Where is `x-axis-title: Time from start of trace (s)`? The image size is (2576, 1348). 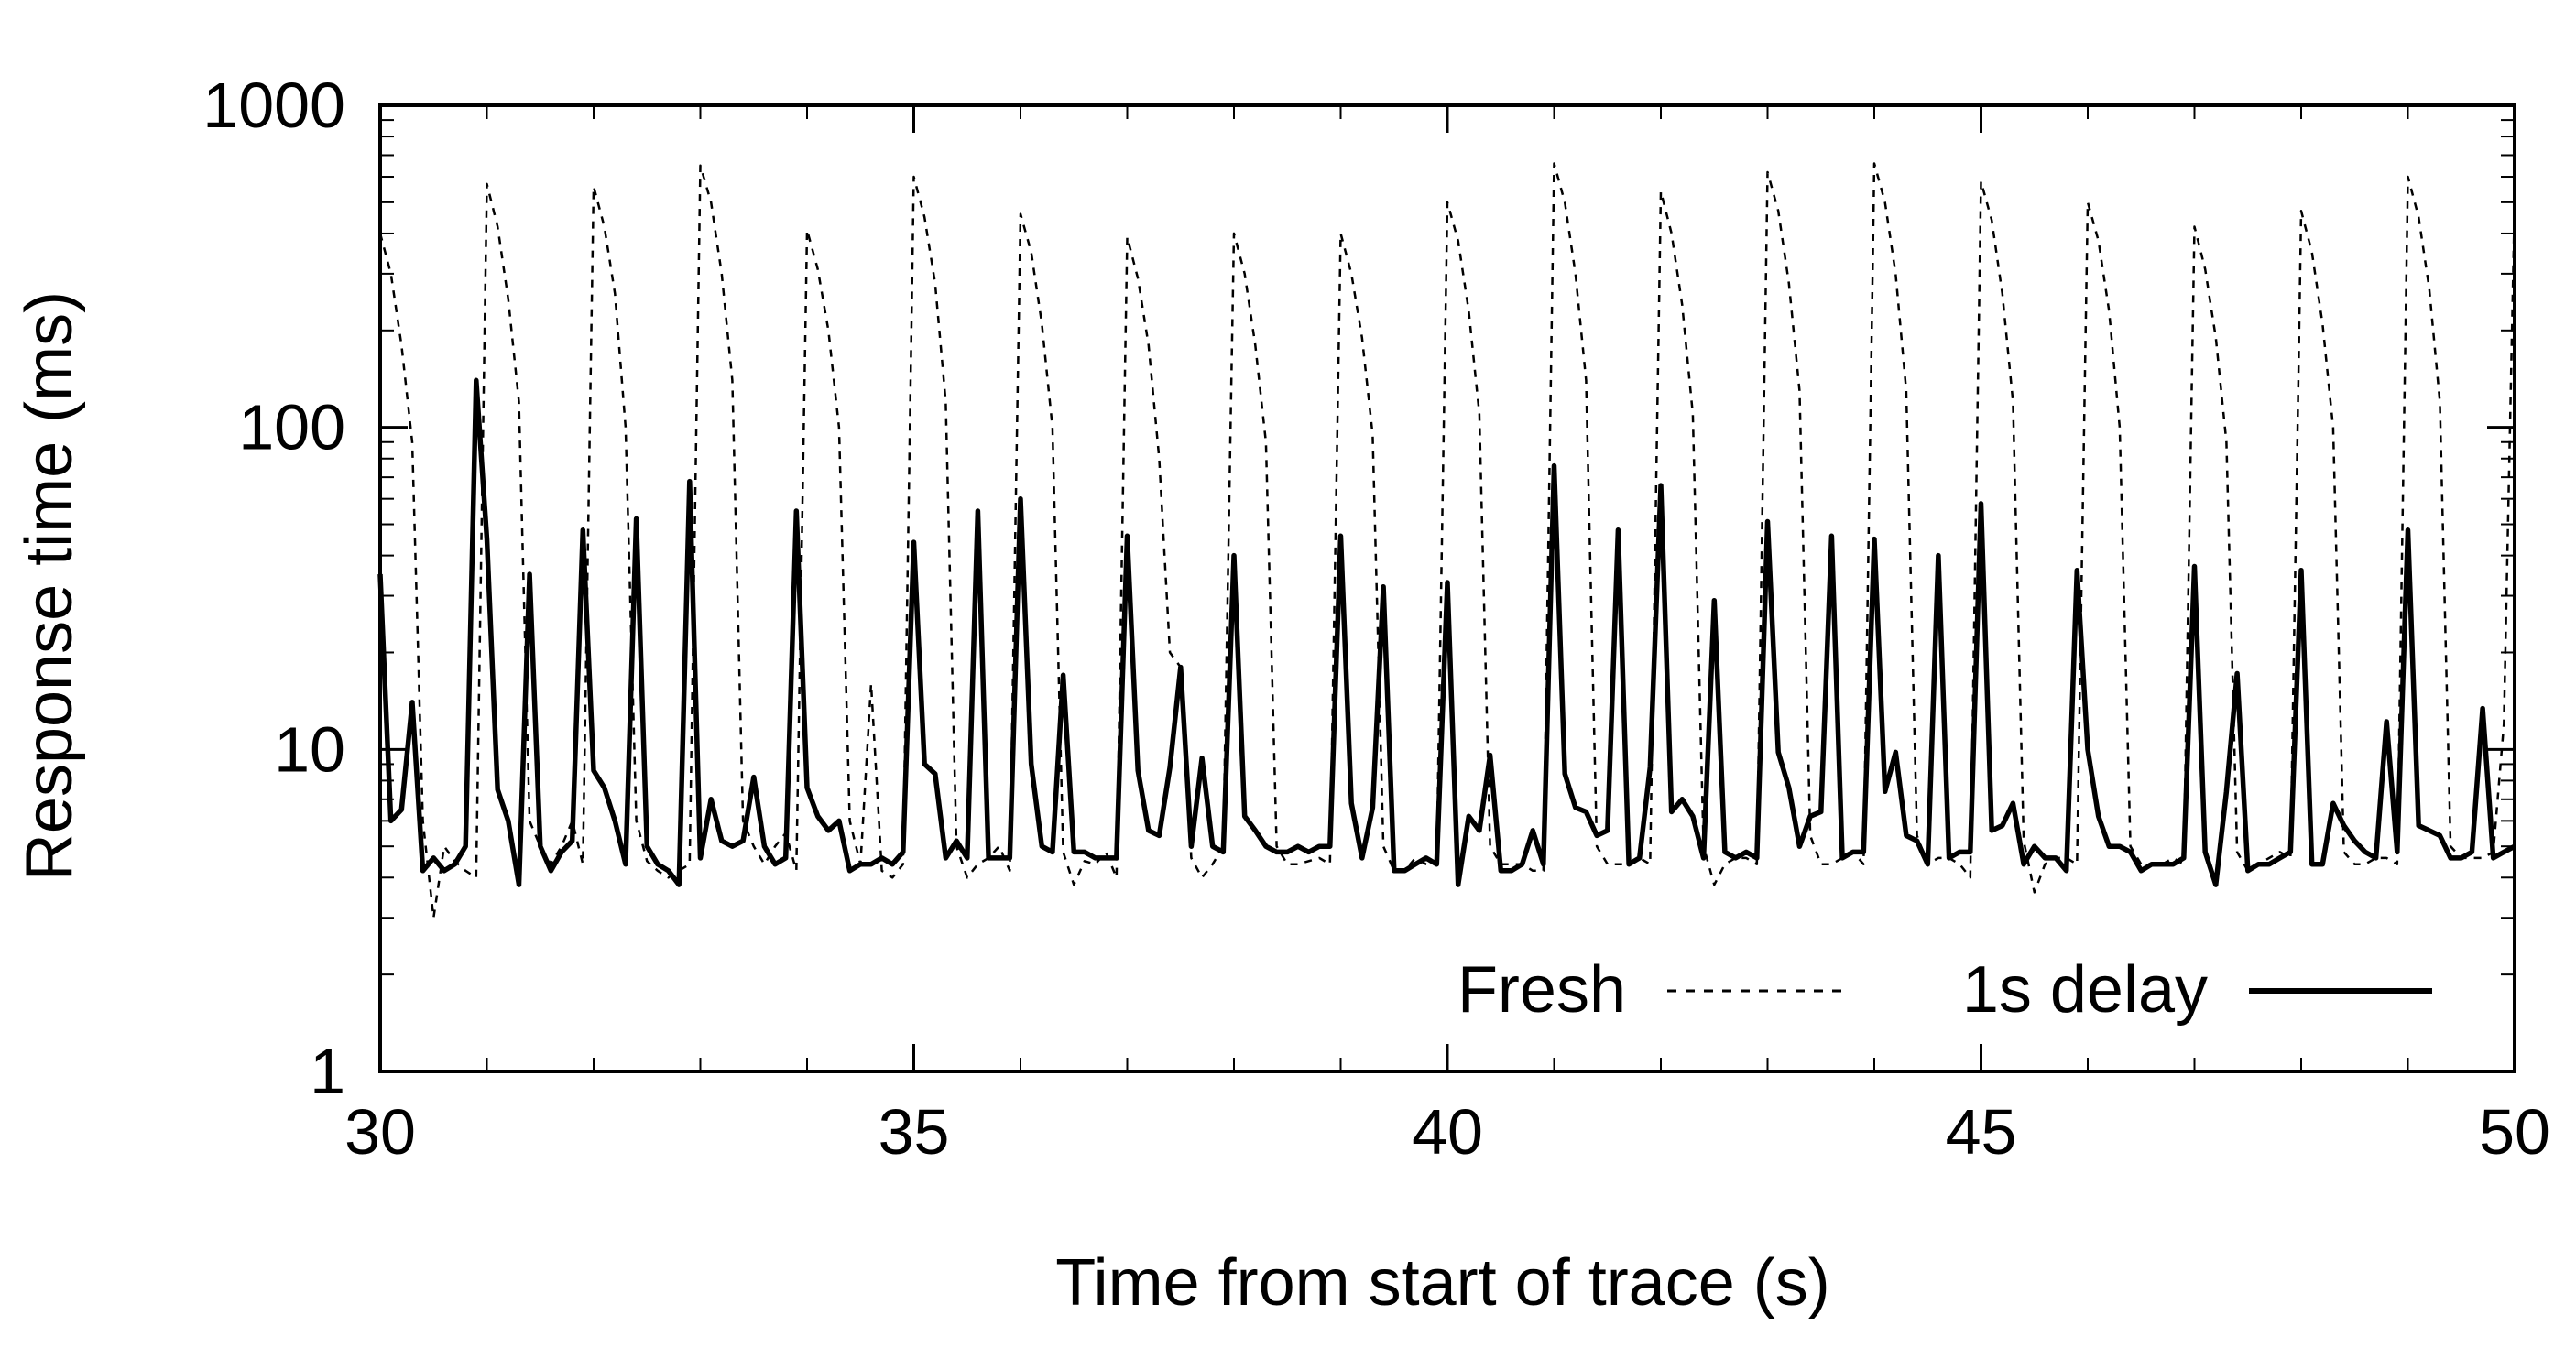 x-axis-title: Time from start of trace (s) is located at coordinates (1442, 1283).